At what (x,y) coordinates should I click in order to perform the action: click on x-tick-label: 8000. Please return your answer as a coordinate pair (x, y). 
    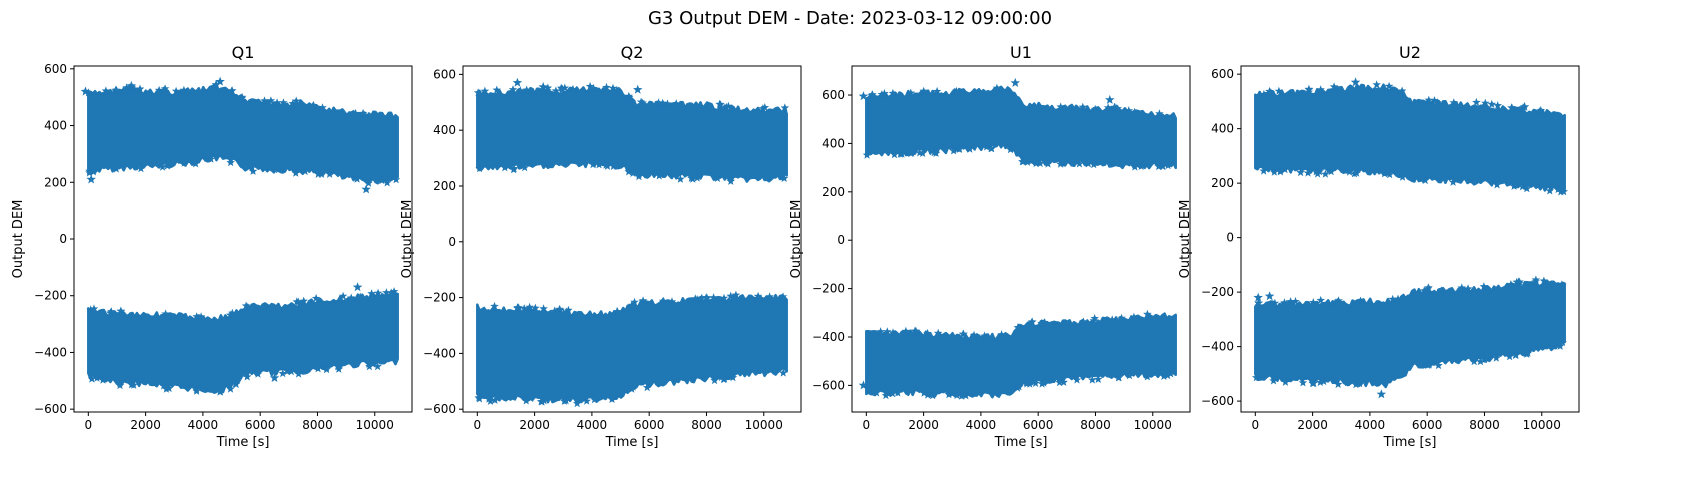
    Looking at the image, I should click on (317, 425).